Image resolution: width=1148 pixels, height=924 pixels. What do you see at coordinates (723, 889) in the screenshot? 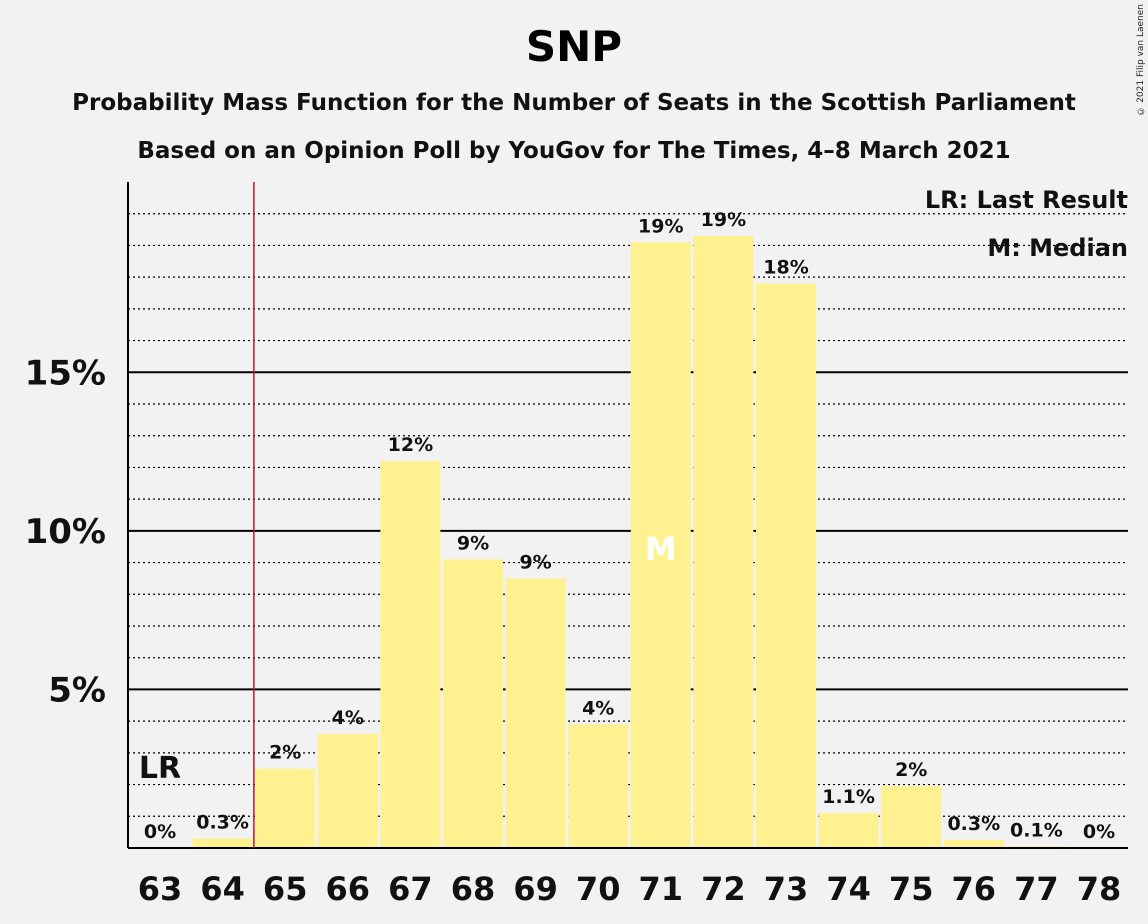
I see `x-tick-label-72: 72` at bounding box center [723, 889].